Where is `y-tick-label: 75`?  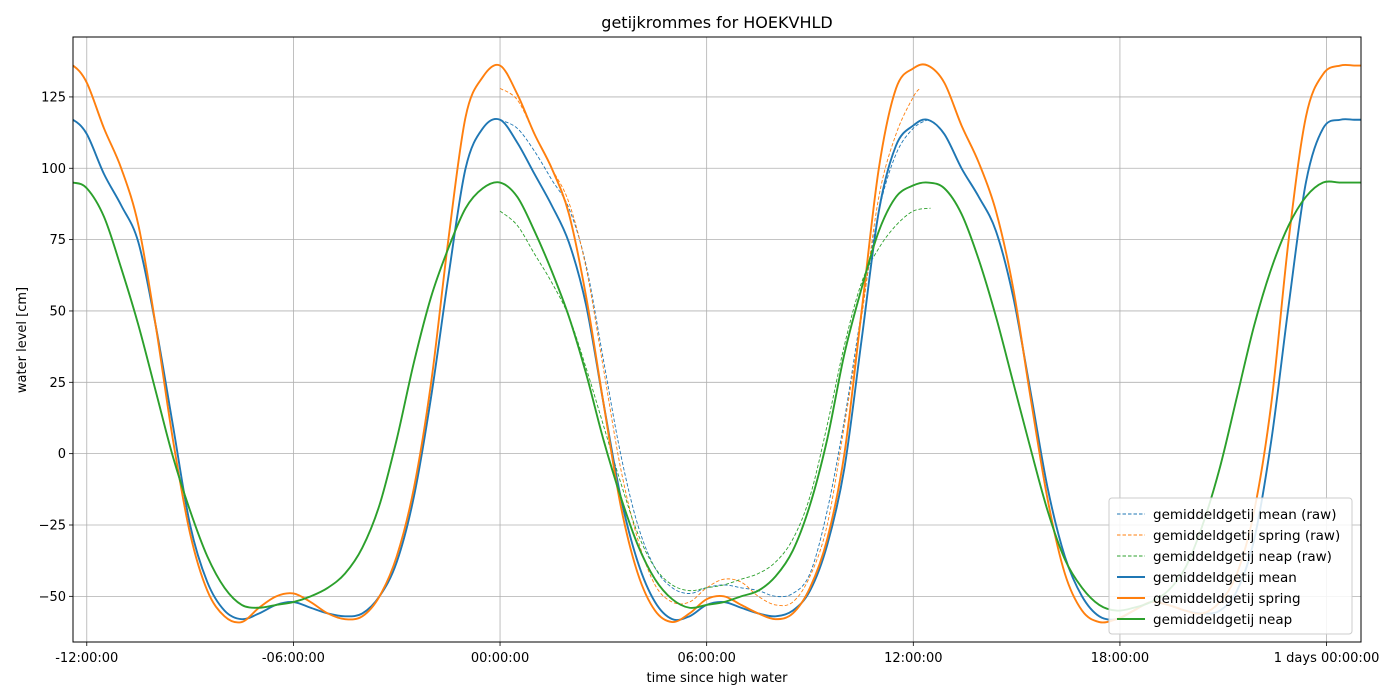
y-tick-label: 75 is located at coordinates (57, 240).